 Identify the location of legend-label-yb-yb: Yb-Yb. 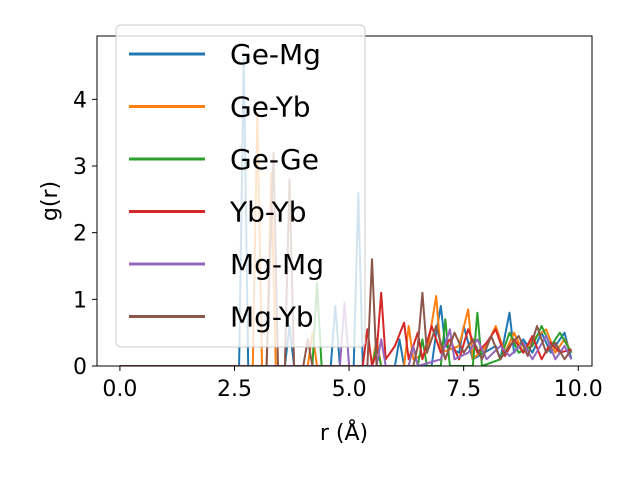
(268, 212).